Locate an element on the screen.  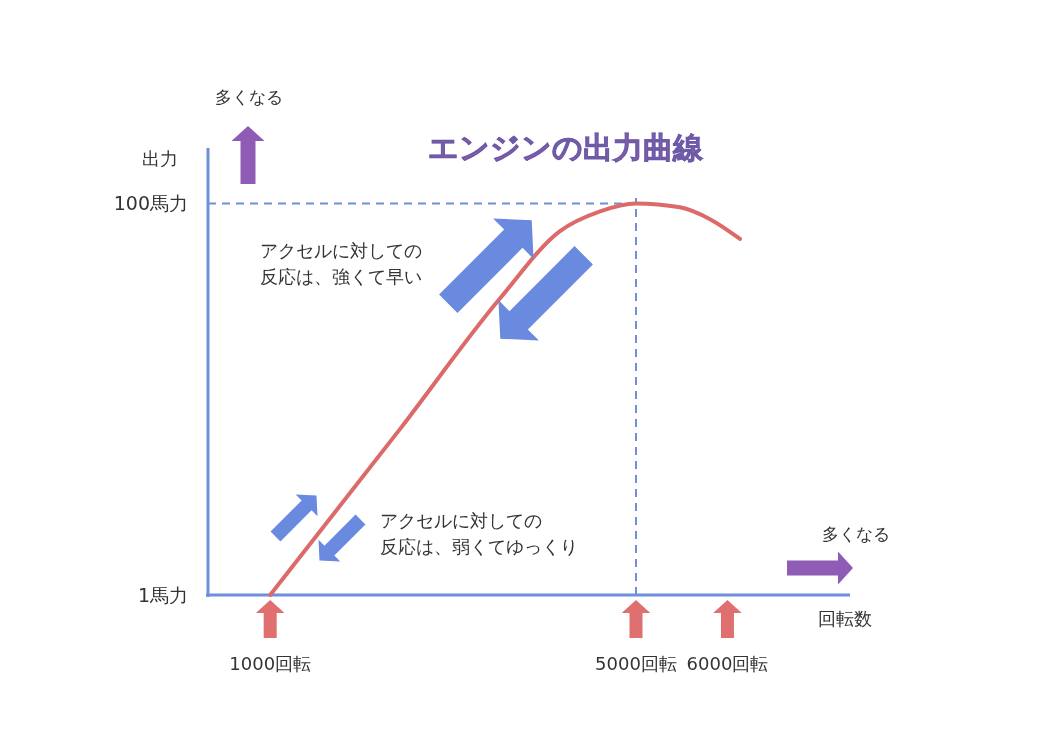
y-axis-title: 出力 is located at coordinates (160, 158).